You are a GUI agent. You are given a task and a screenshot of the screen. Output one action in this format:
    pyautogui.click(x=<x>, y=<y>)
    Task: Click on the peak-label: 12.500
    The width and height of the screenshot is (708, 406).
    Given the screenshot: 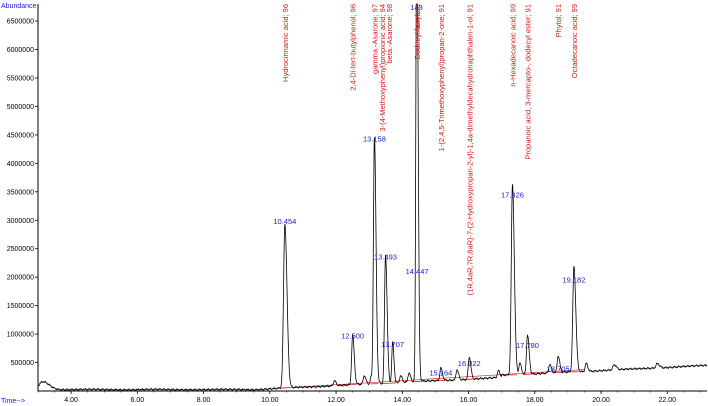 What is the action you would take?
    pyautogui.click(x=352, y=335)
    